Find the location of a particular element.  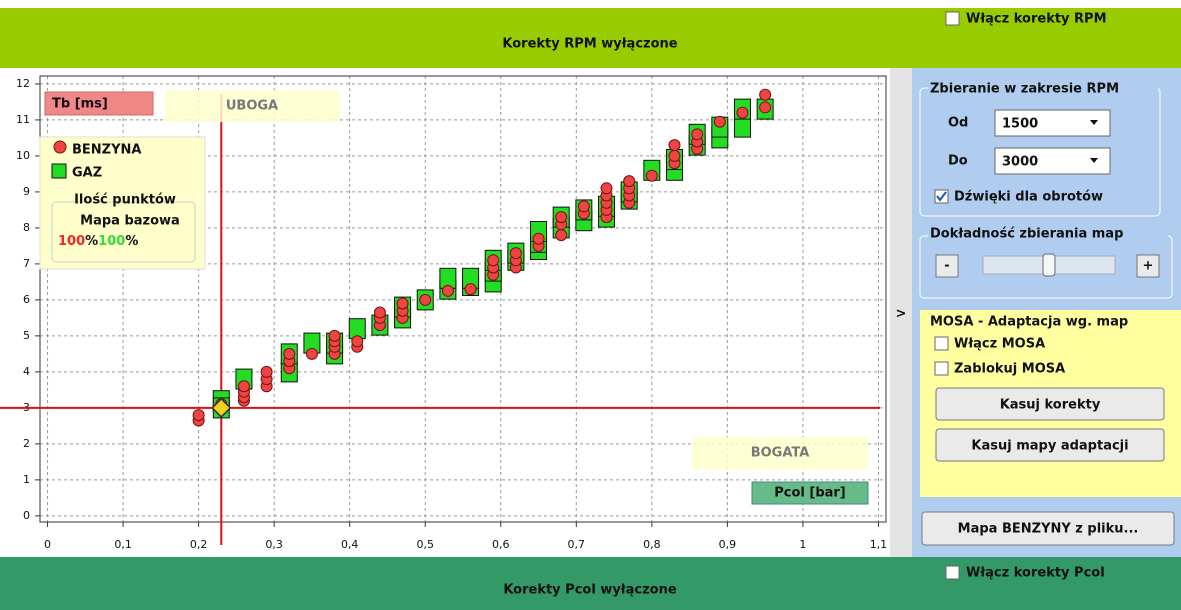

percent-gas: 100 is located at coordinates (111, 241).